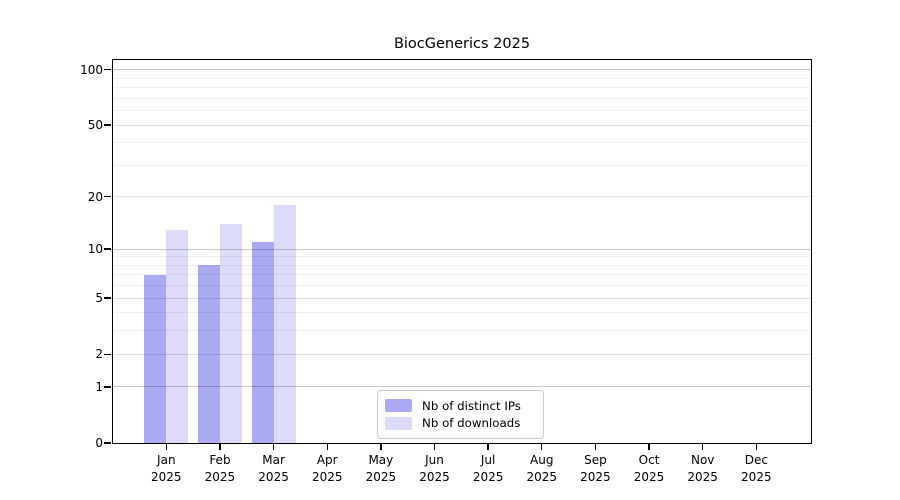  Describe the element at coordinates (262, 342) in the screenshot. I see `bar-nb-of-distinct-ips-mar` at that location.